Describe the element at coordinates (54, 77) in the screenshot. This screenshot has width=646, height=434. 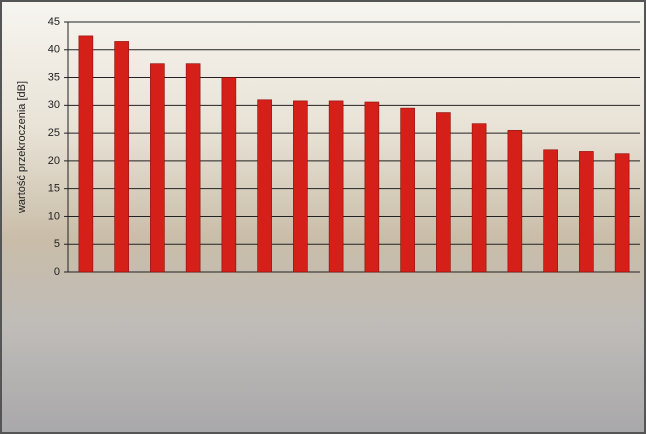
I see `y-tick-label: 35` at that location.